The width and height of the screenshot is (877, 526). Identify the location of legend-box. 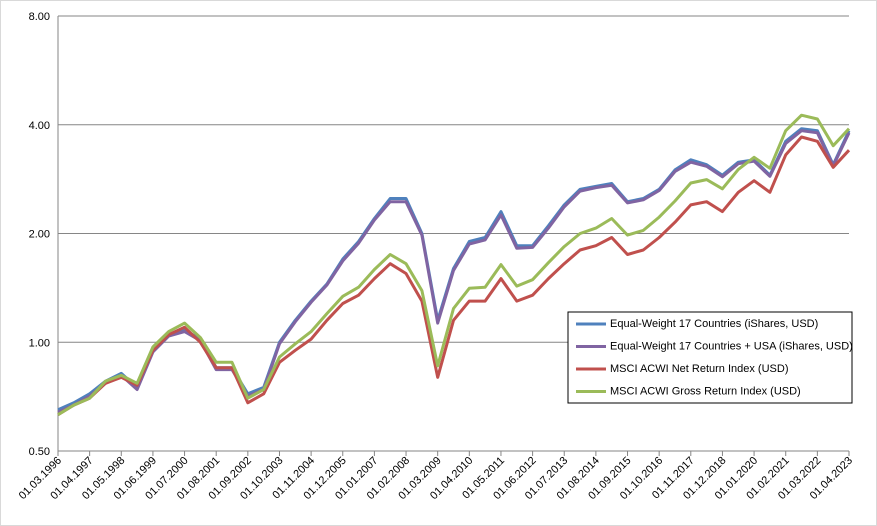
(710, 357).